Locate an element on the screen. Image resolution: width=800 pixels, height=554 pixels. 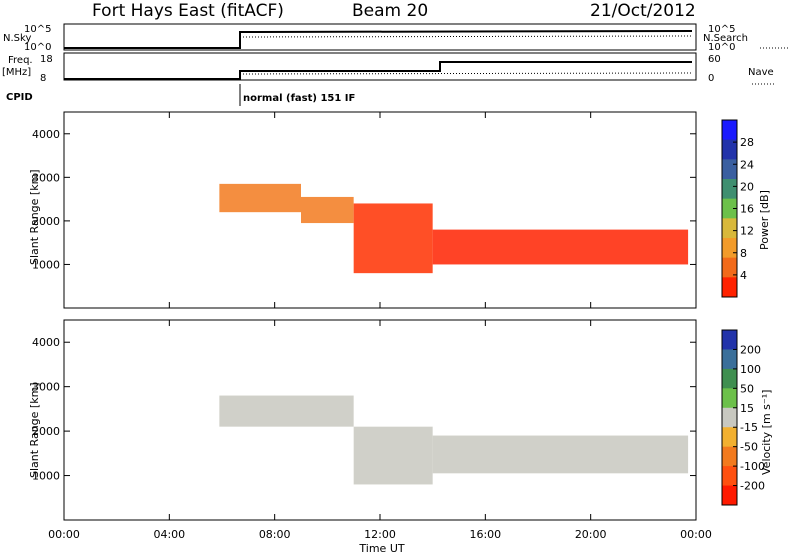
colorbar-tick-label: -200 is located at coordinates (752, 486).